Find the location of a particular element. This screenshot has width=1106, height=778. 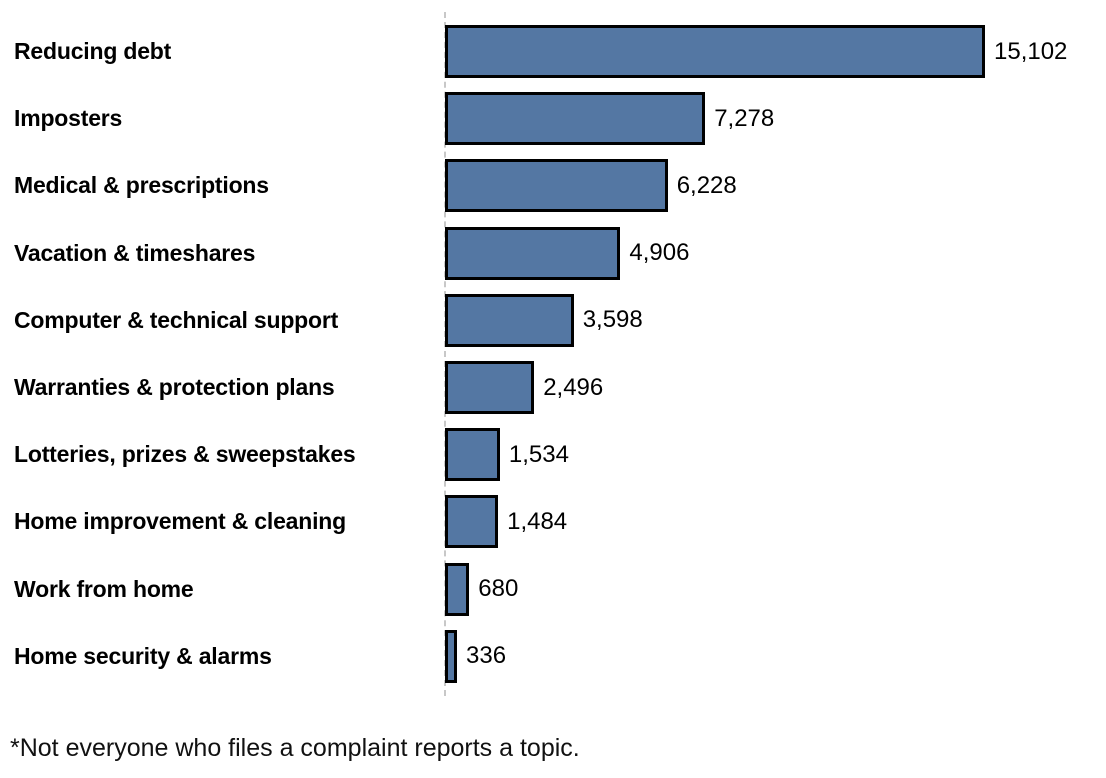

chart-row: Medical & prescriptions 6,228 is located at coordinates (553, 185).